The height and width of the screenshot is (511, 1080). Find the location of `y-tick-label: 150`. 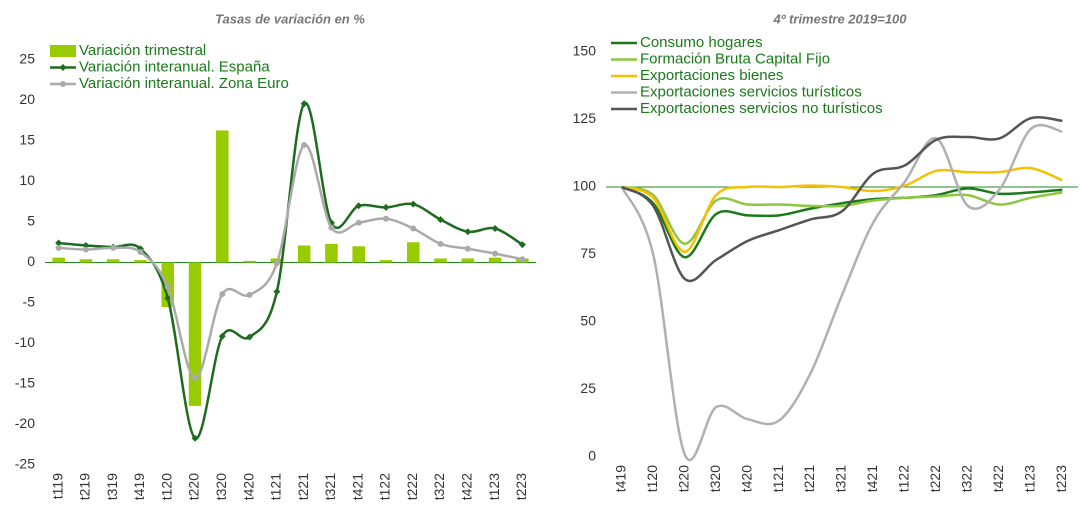

y-tick-label: 150 is located at coordinates (585, 51).